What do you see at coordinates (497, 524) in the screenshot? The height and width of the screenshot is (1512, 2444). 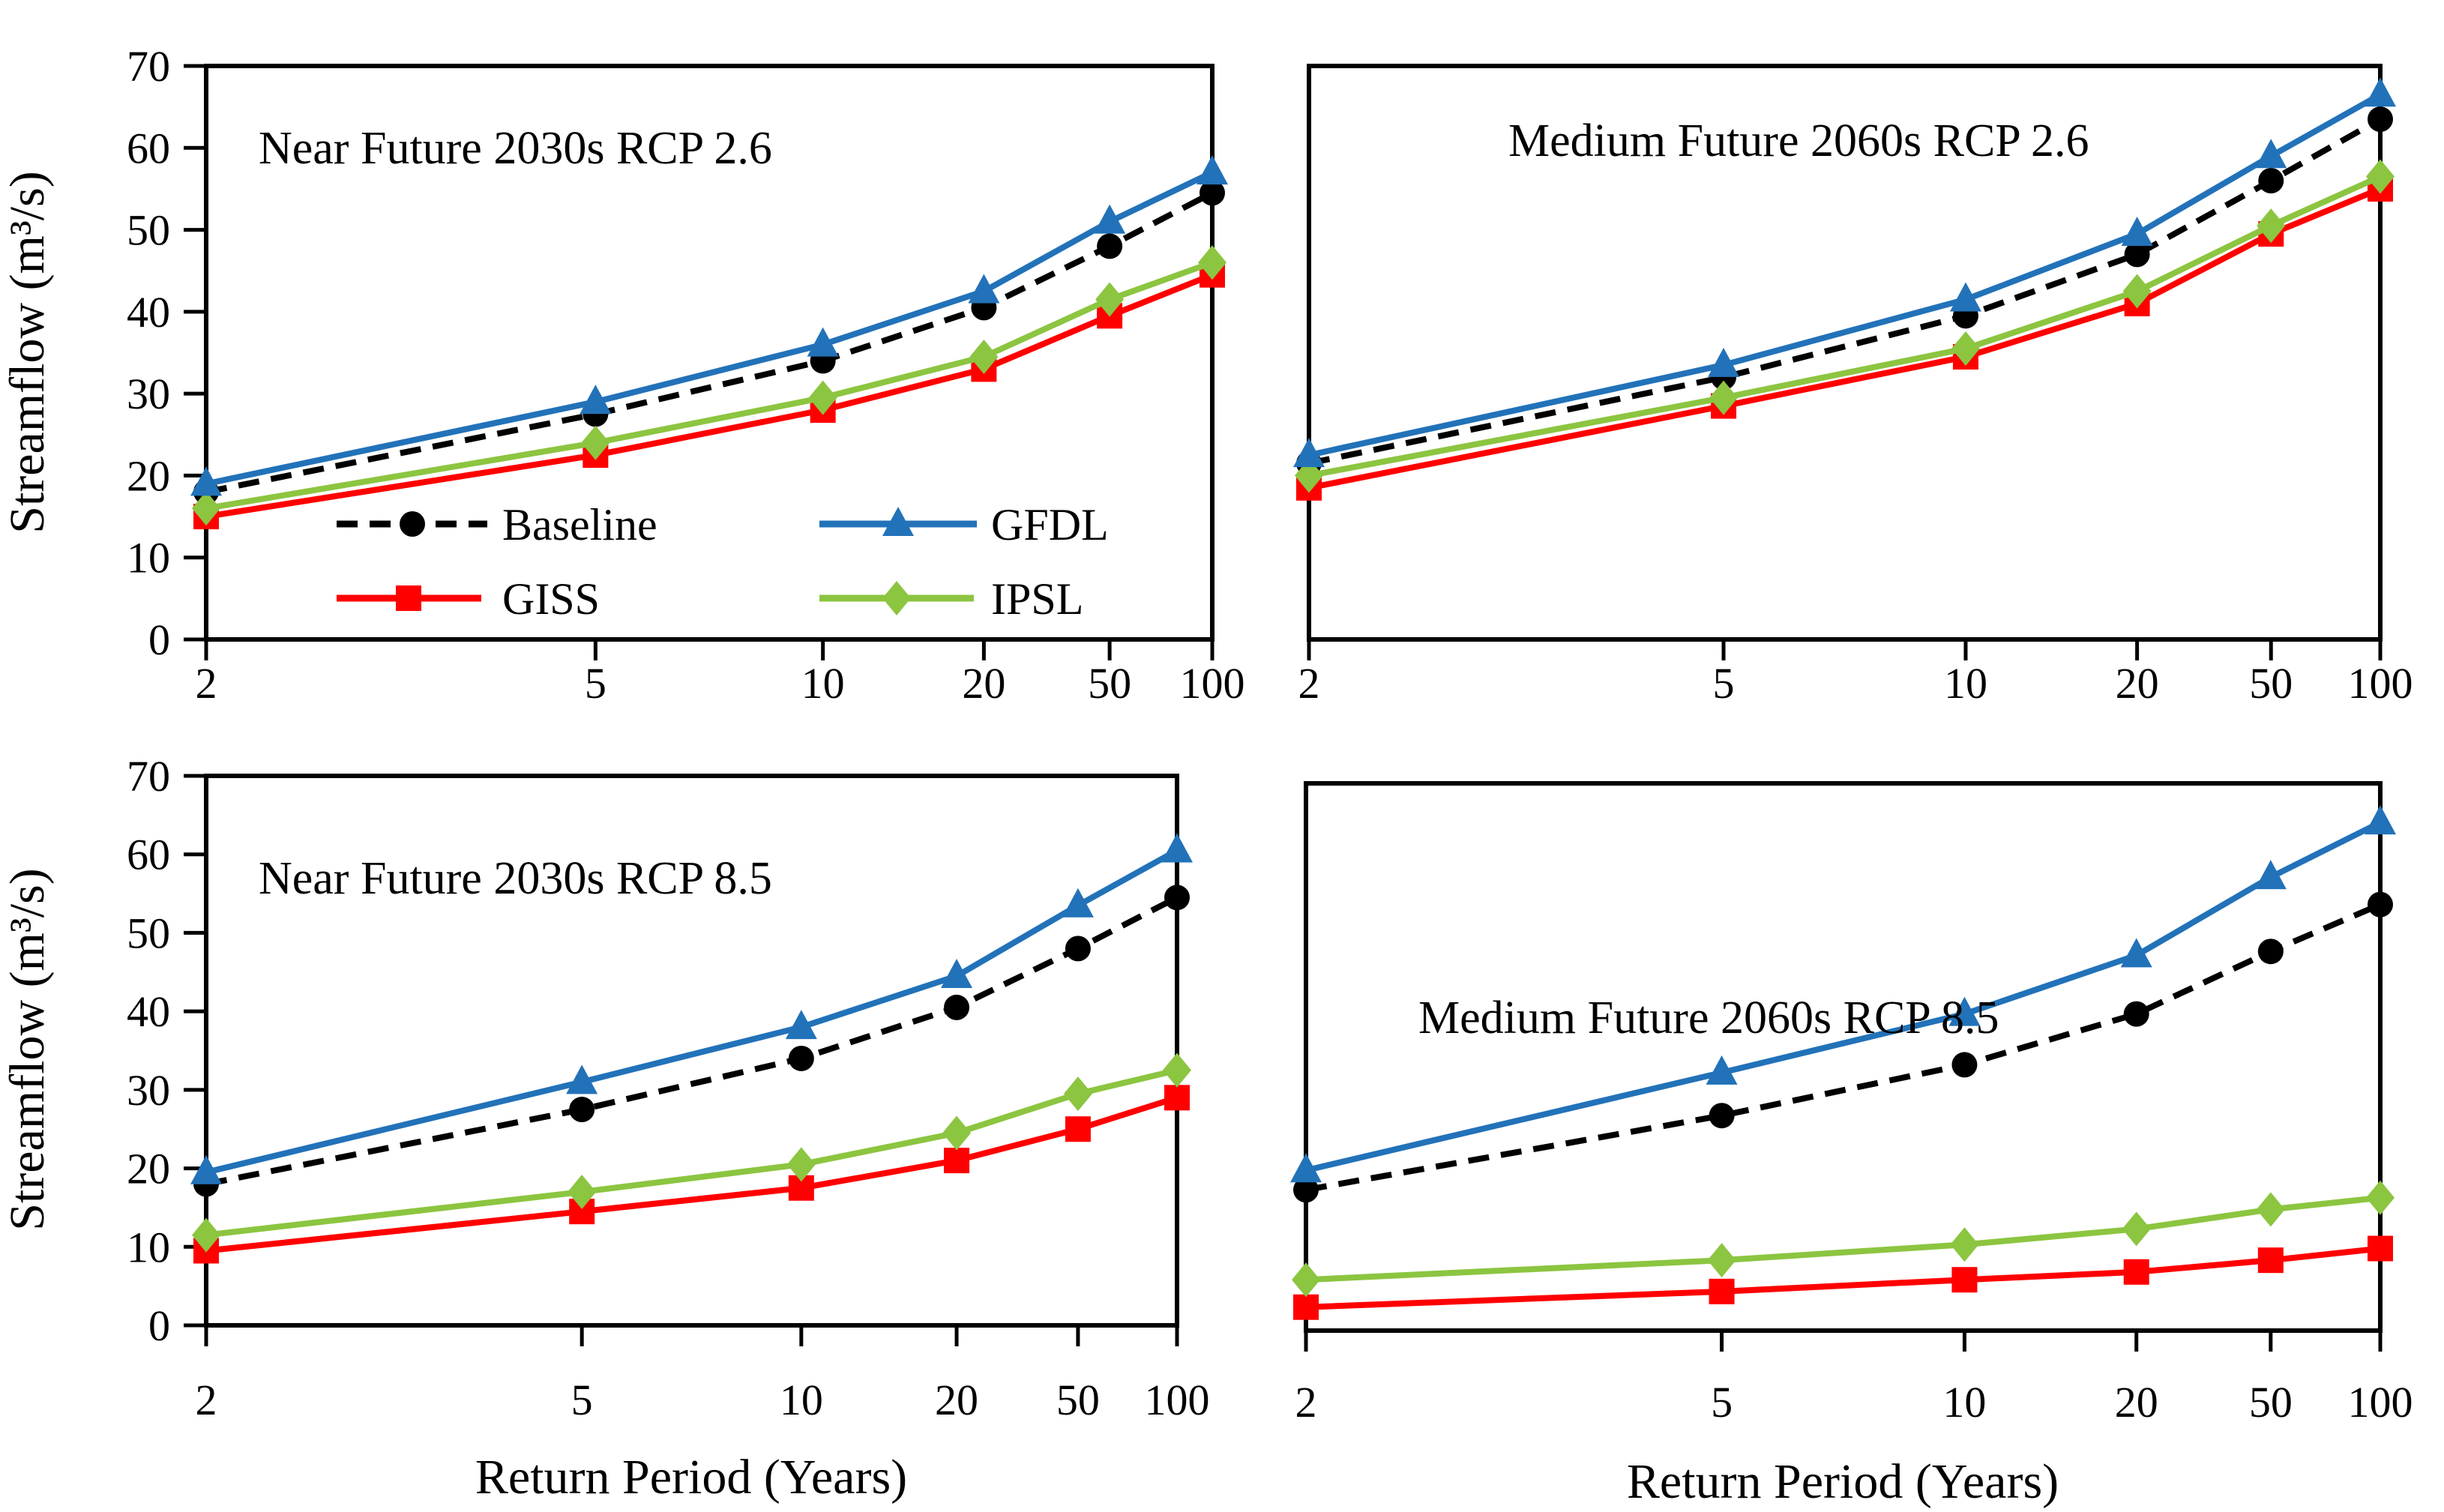 I see `legend-item-baseline: Baseline` at bounding box center [497, 524].